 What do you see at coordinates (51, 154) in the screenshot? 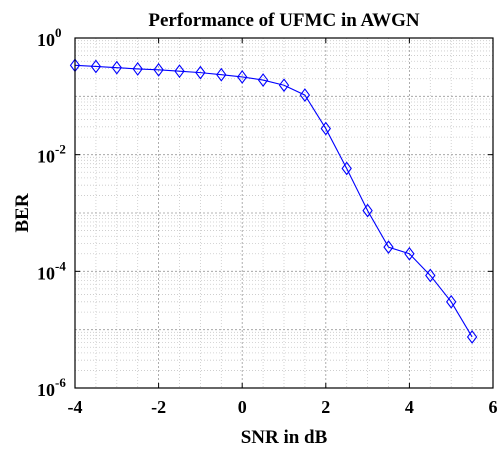
I see `y-tick-label: 10⁻²` at bounding box center [51, 154].